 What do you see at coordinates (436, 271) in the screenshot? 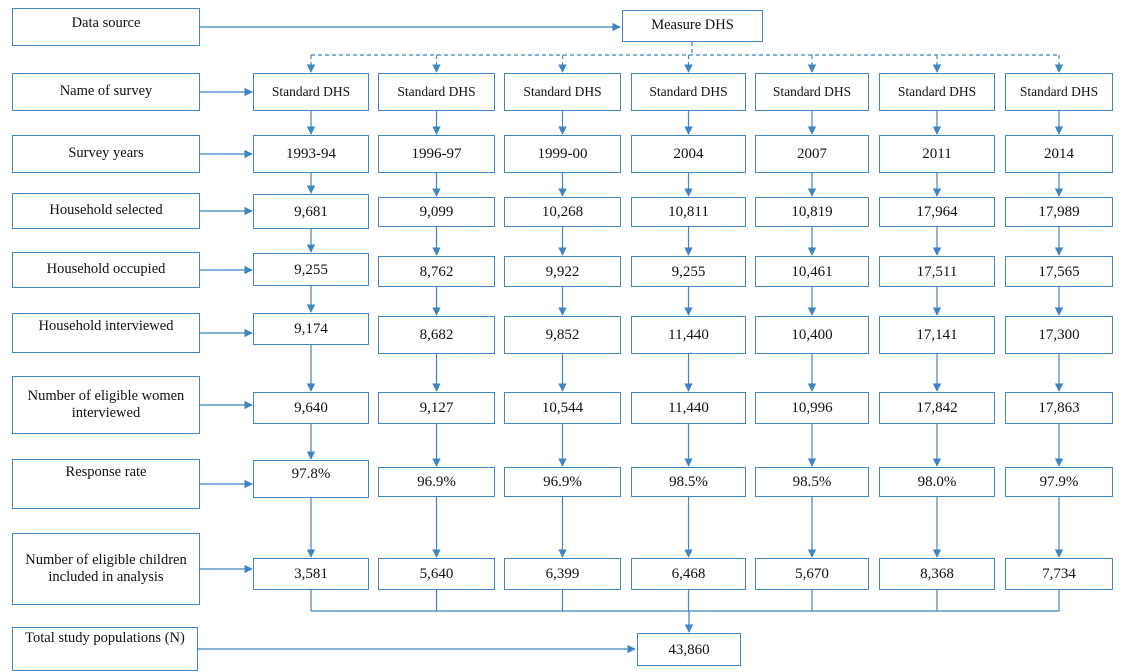
I see `occupied-cell: 8,762` at bounding box center [436, 271].